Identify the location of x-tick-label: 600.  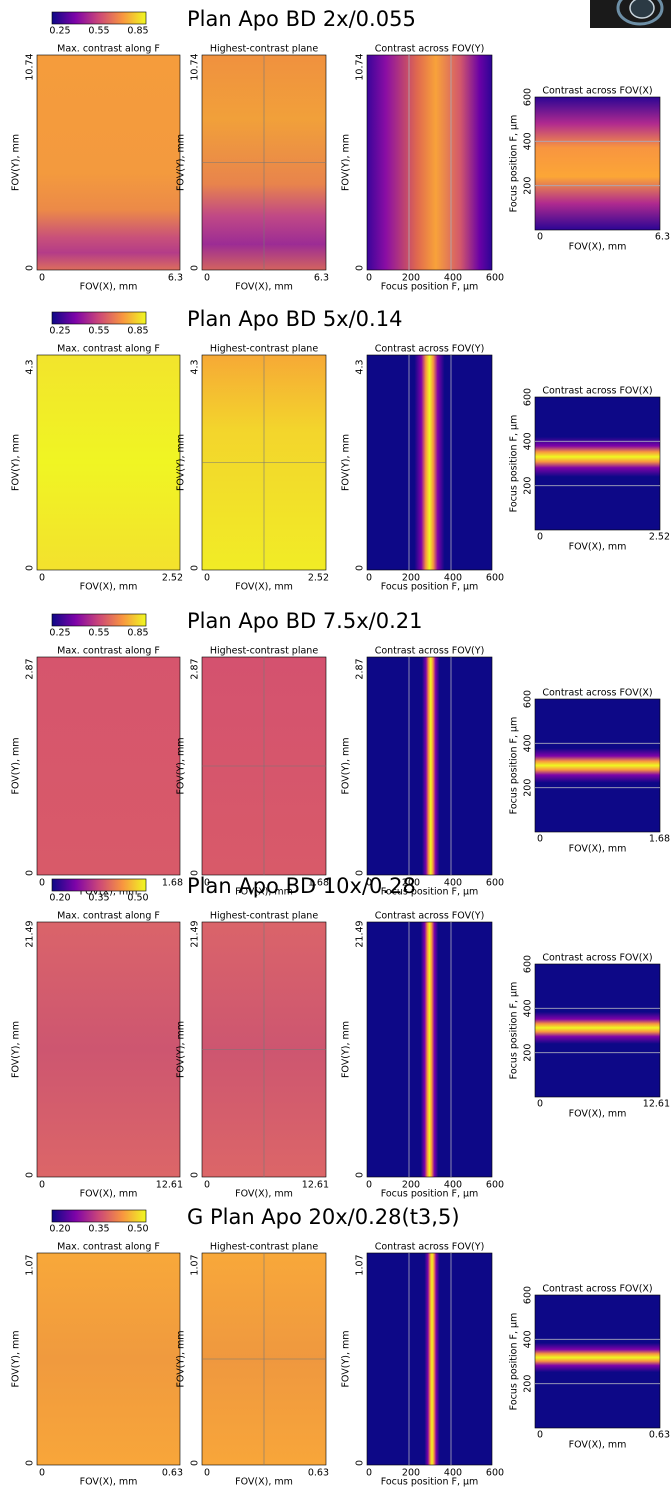
(495, 883).